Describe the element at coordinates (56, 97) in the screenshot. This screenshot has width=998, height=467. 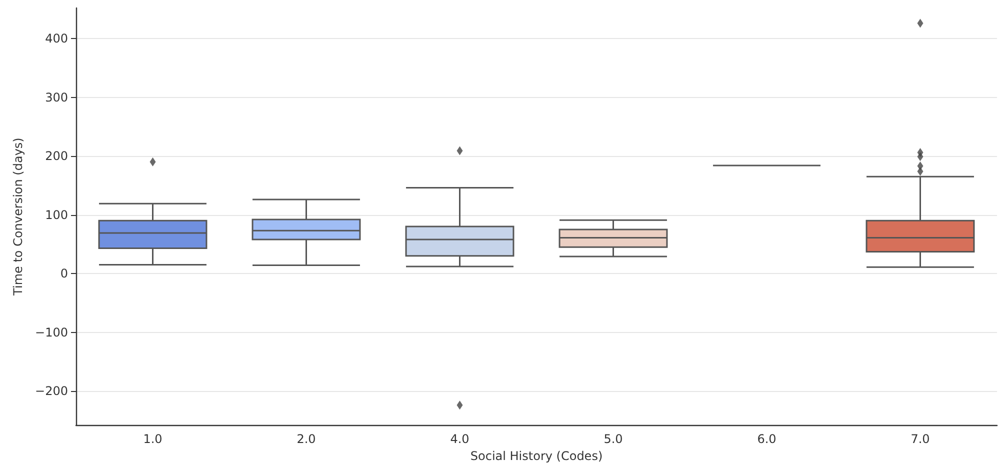
I see `y-tick-label: 300` at that location.